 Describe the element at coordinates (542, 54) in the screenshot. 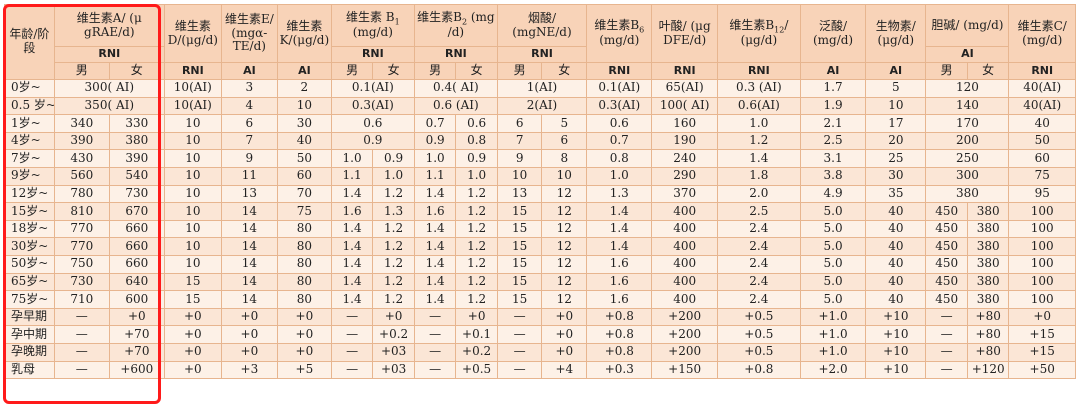

I see `header-rni-niacin: RNI` at that location.